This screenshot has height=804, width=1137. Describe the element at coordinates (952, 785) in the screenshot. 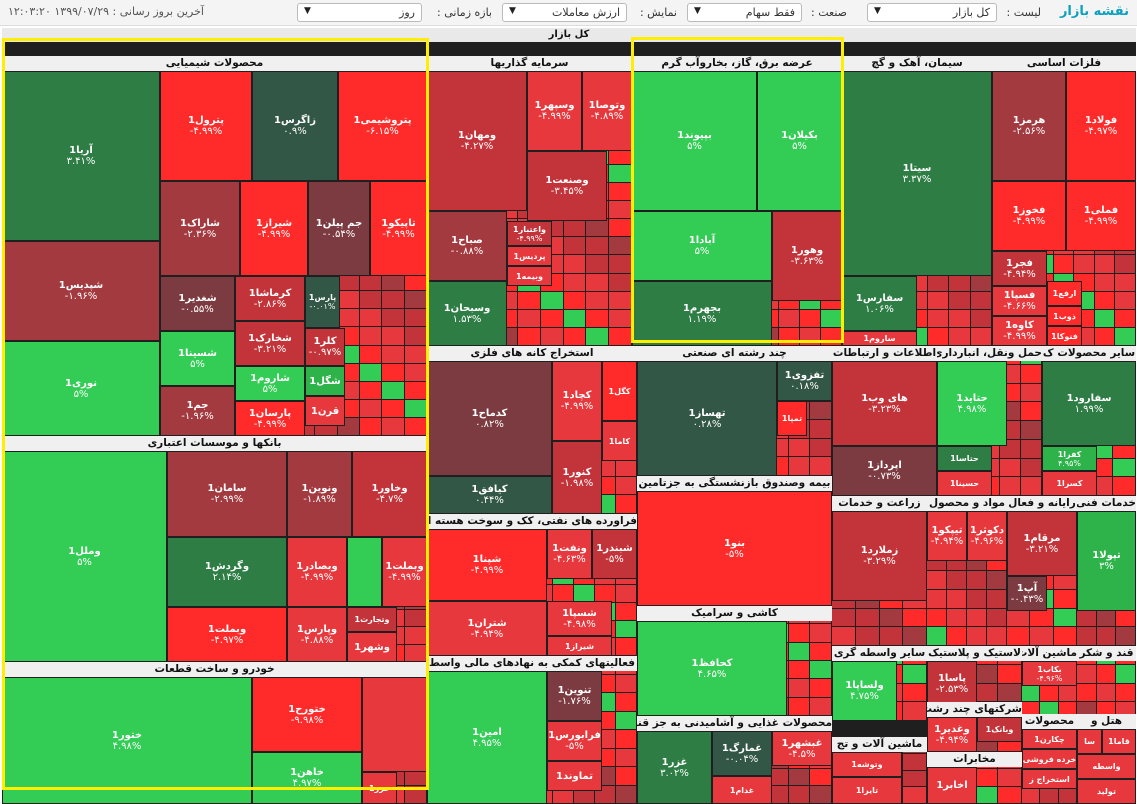

I see `stock-tile: اخابر1` at that location.